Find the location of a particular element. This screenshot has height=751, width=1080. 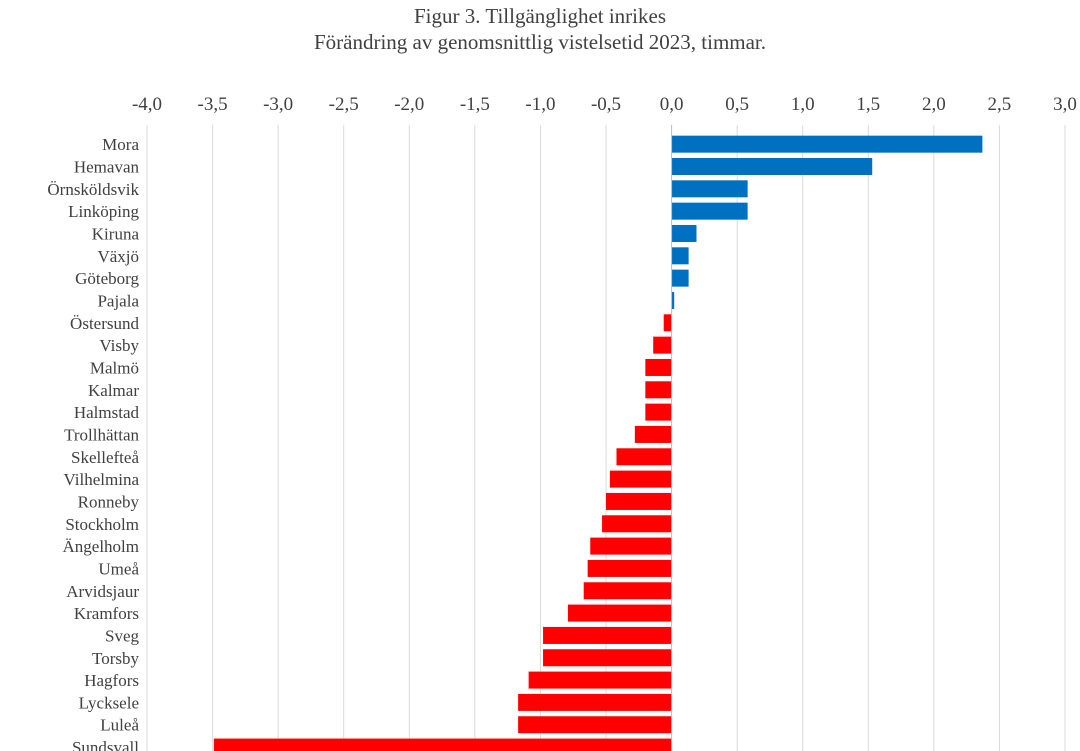

x-tick-label: -3,0 is located at coordinates (278, 104).